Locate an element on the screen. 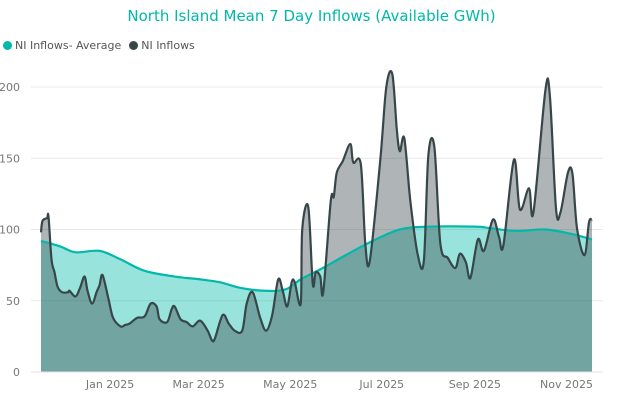 The width and height of the screenshot is (623, 400). legend-marker-average is located at coordinates (7, 45).